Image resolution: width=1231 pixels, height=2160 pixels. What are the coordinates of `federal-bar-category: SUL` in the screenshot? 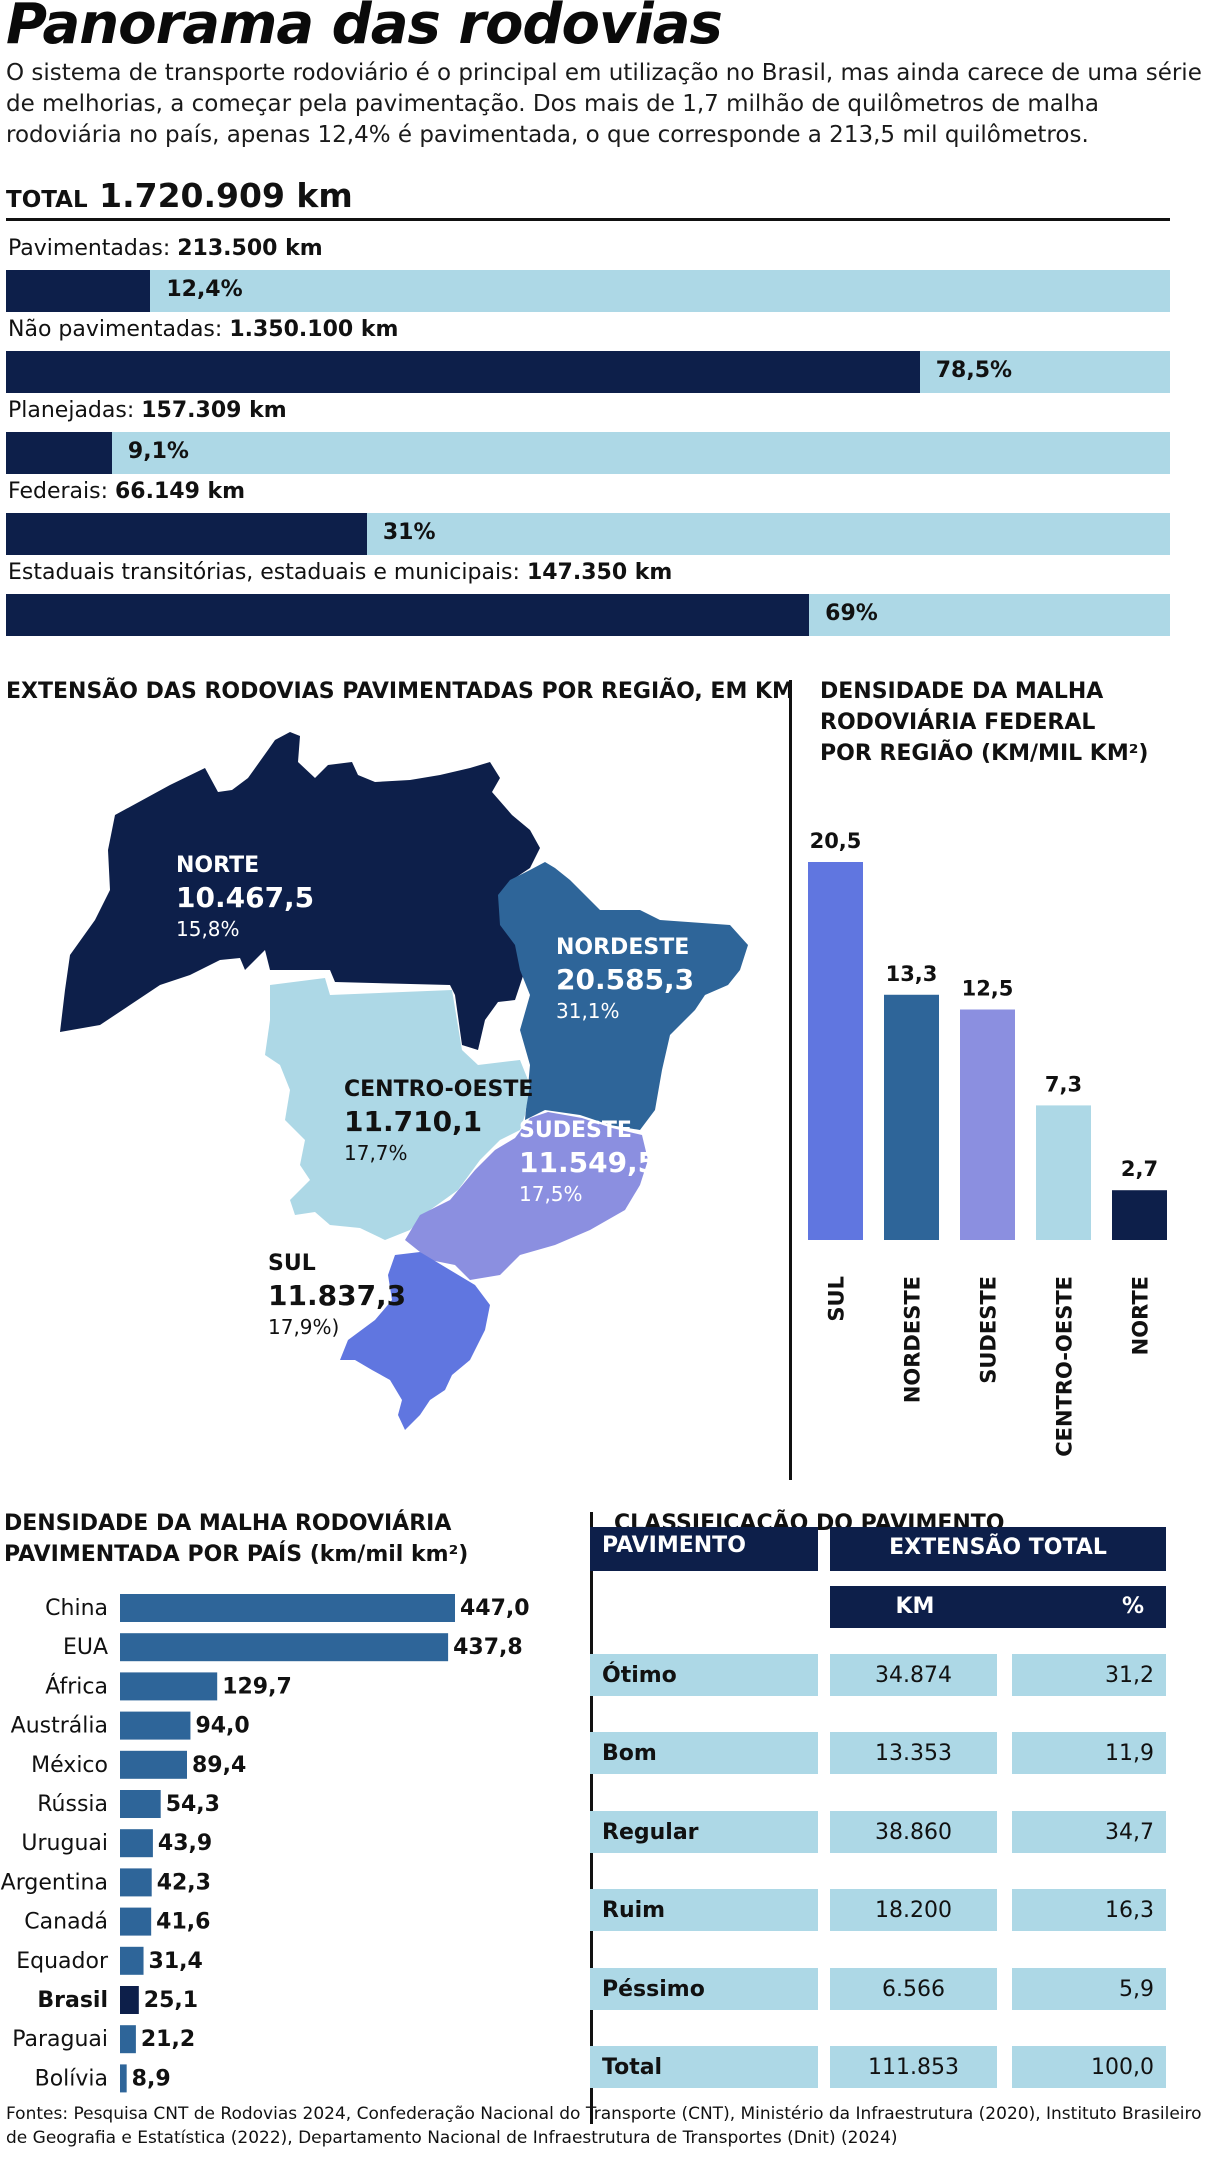 It's located at (837, 1299).